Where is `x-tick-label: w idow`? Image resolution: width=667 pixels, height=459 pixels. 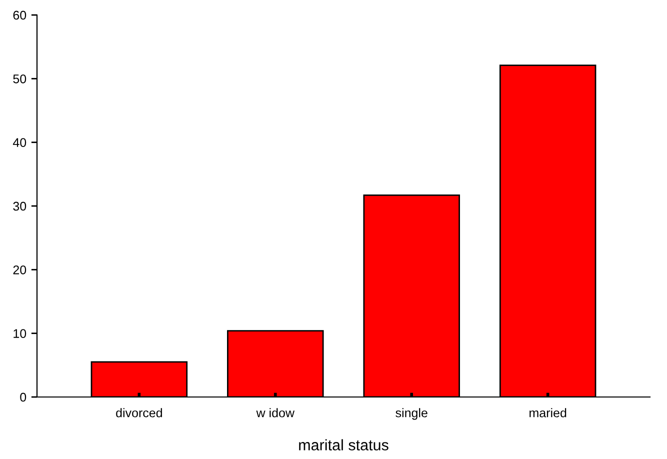 x-tick-label: w idow is located at coordinates (275, 413).